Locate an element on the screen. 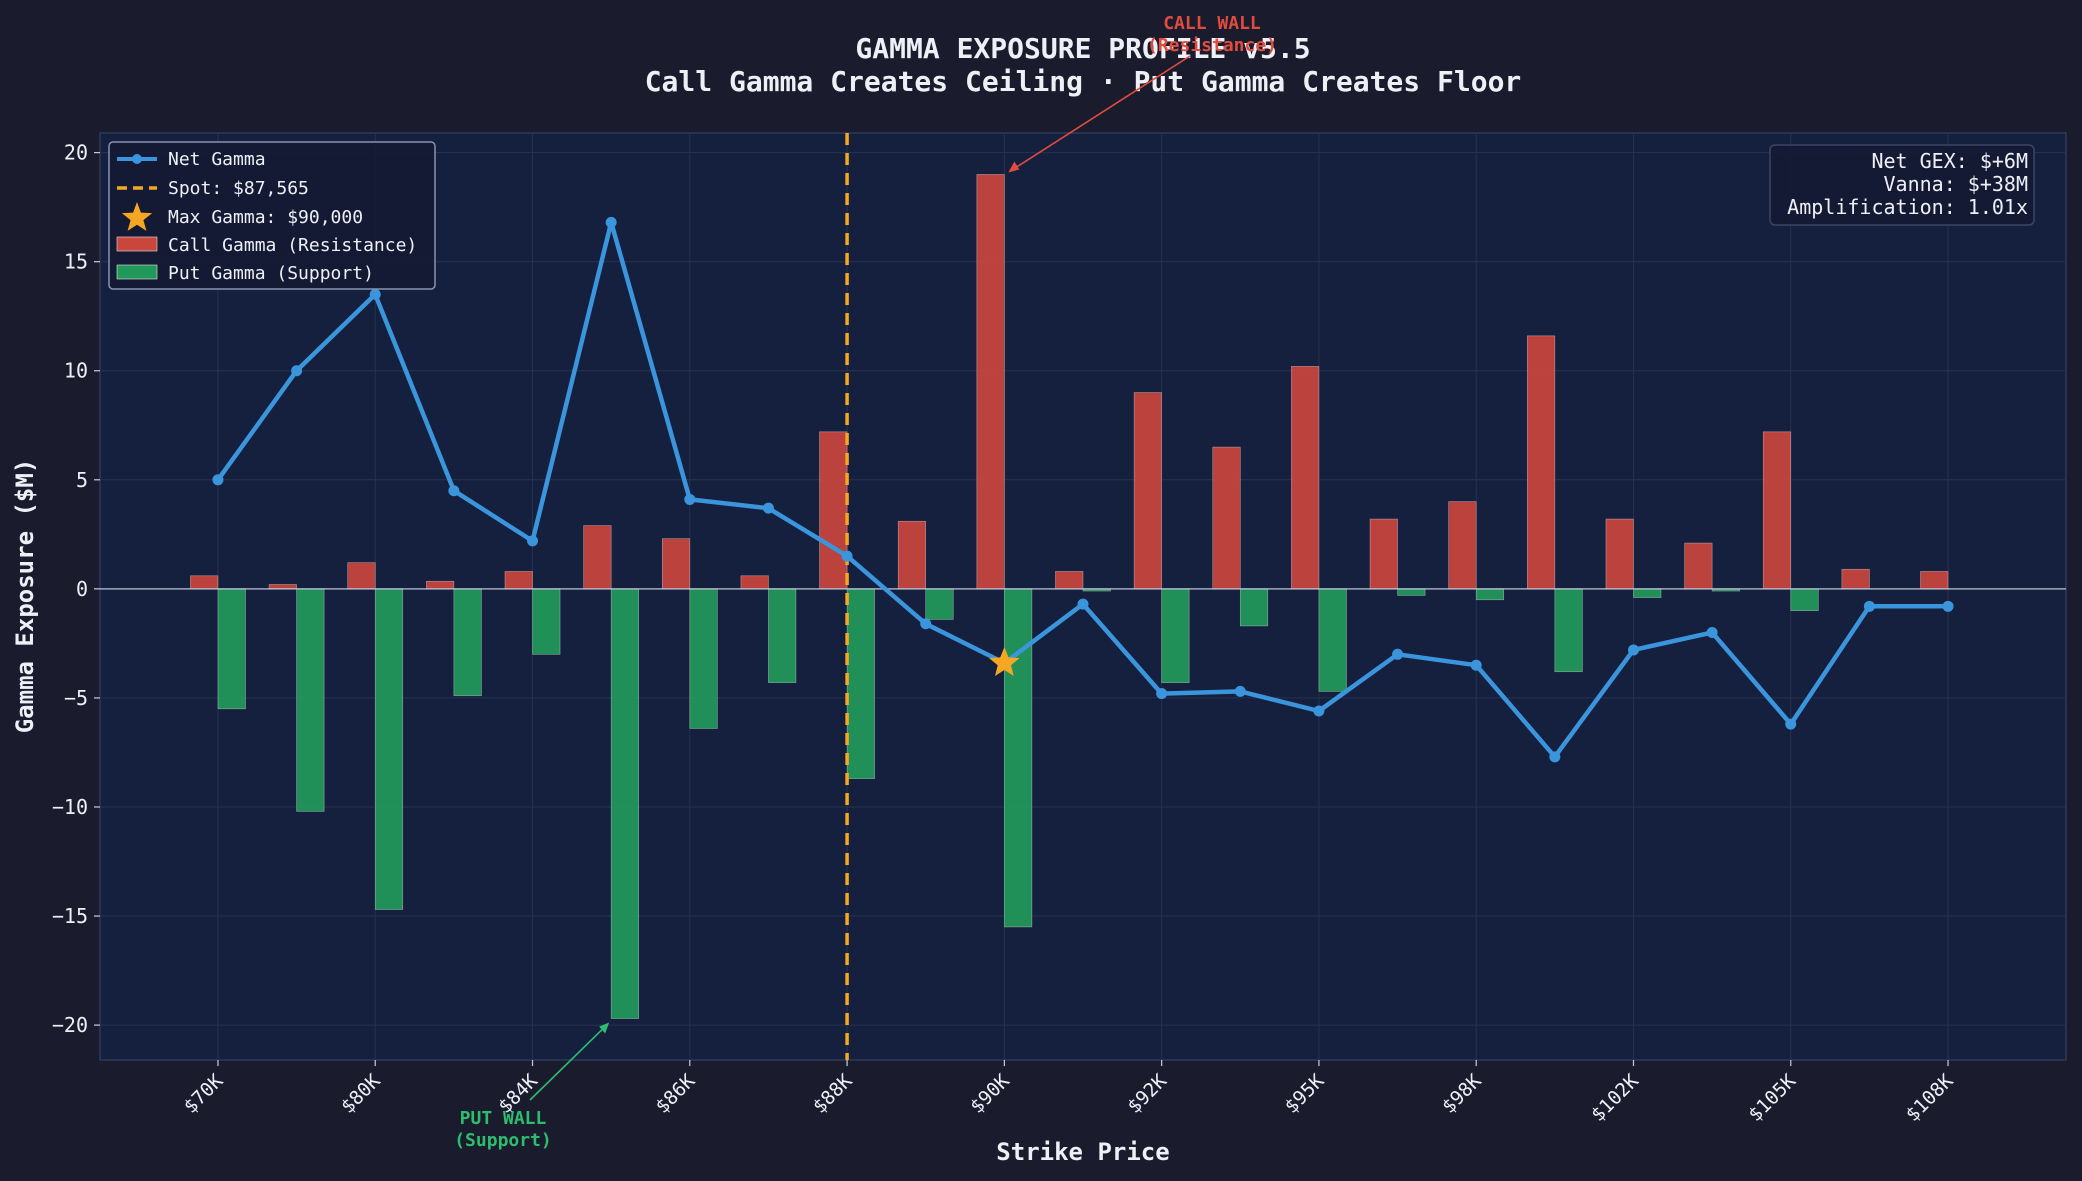 This screenshot has width=2082, height=1181. legend-label-put-gamma: Put Gamma (Support) is located at coordinates (271, 273).